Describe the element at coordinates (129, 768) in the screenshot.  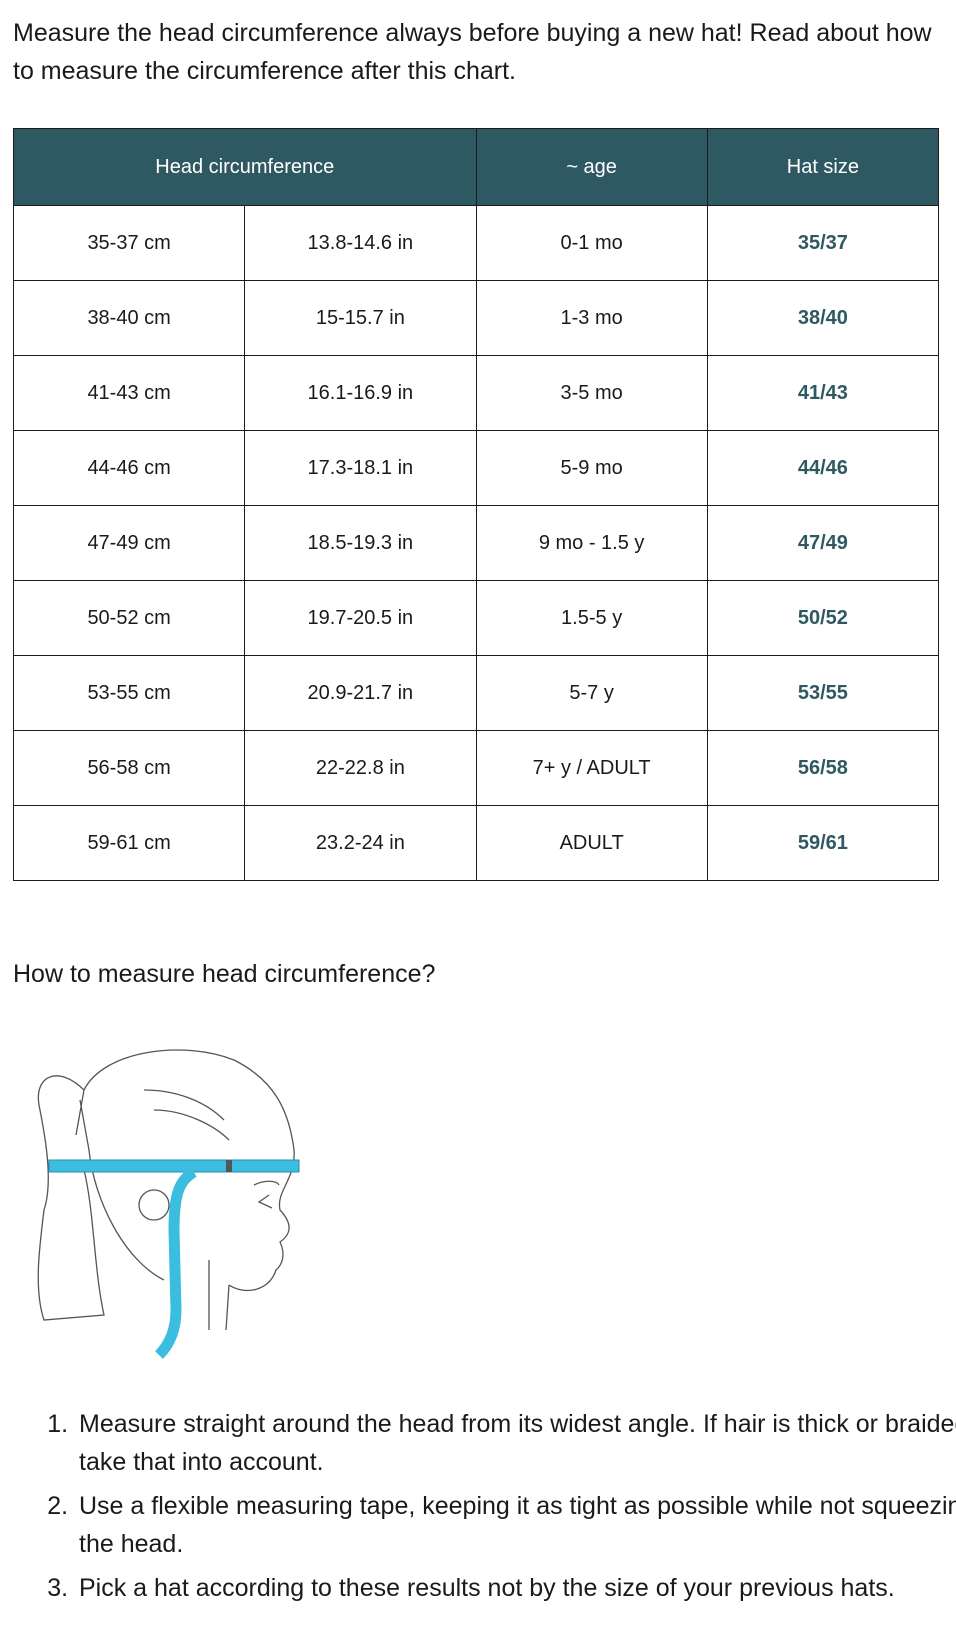
I see `cell-cm: 56-58 cm` at that location.